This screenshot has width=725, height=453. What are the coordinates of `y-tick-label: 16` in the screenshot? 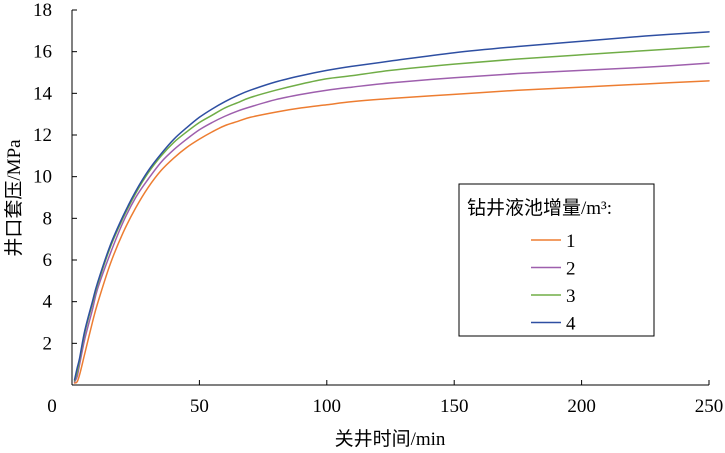 It's located at (42, 52).